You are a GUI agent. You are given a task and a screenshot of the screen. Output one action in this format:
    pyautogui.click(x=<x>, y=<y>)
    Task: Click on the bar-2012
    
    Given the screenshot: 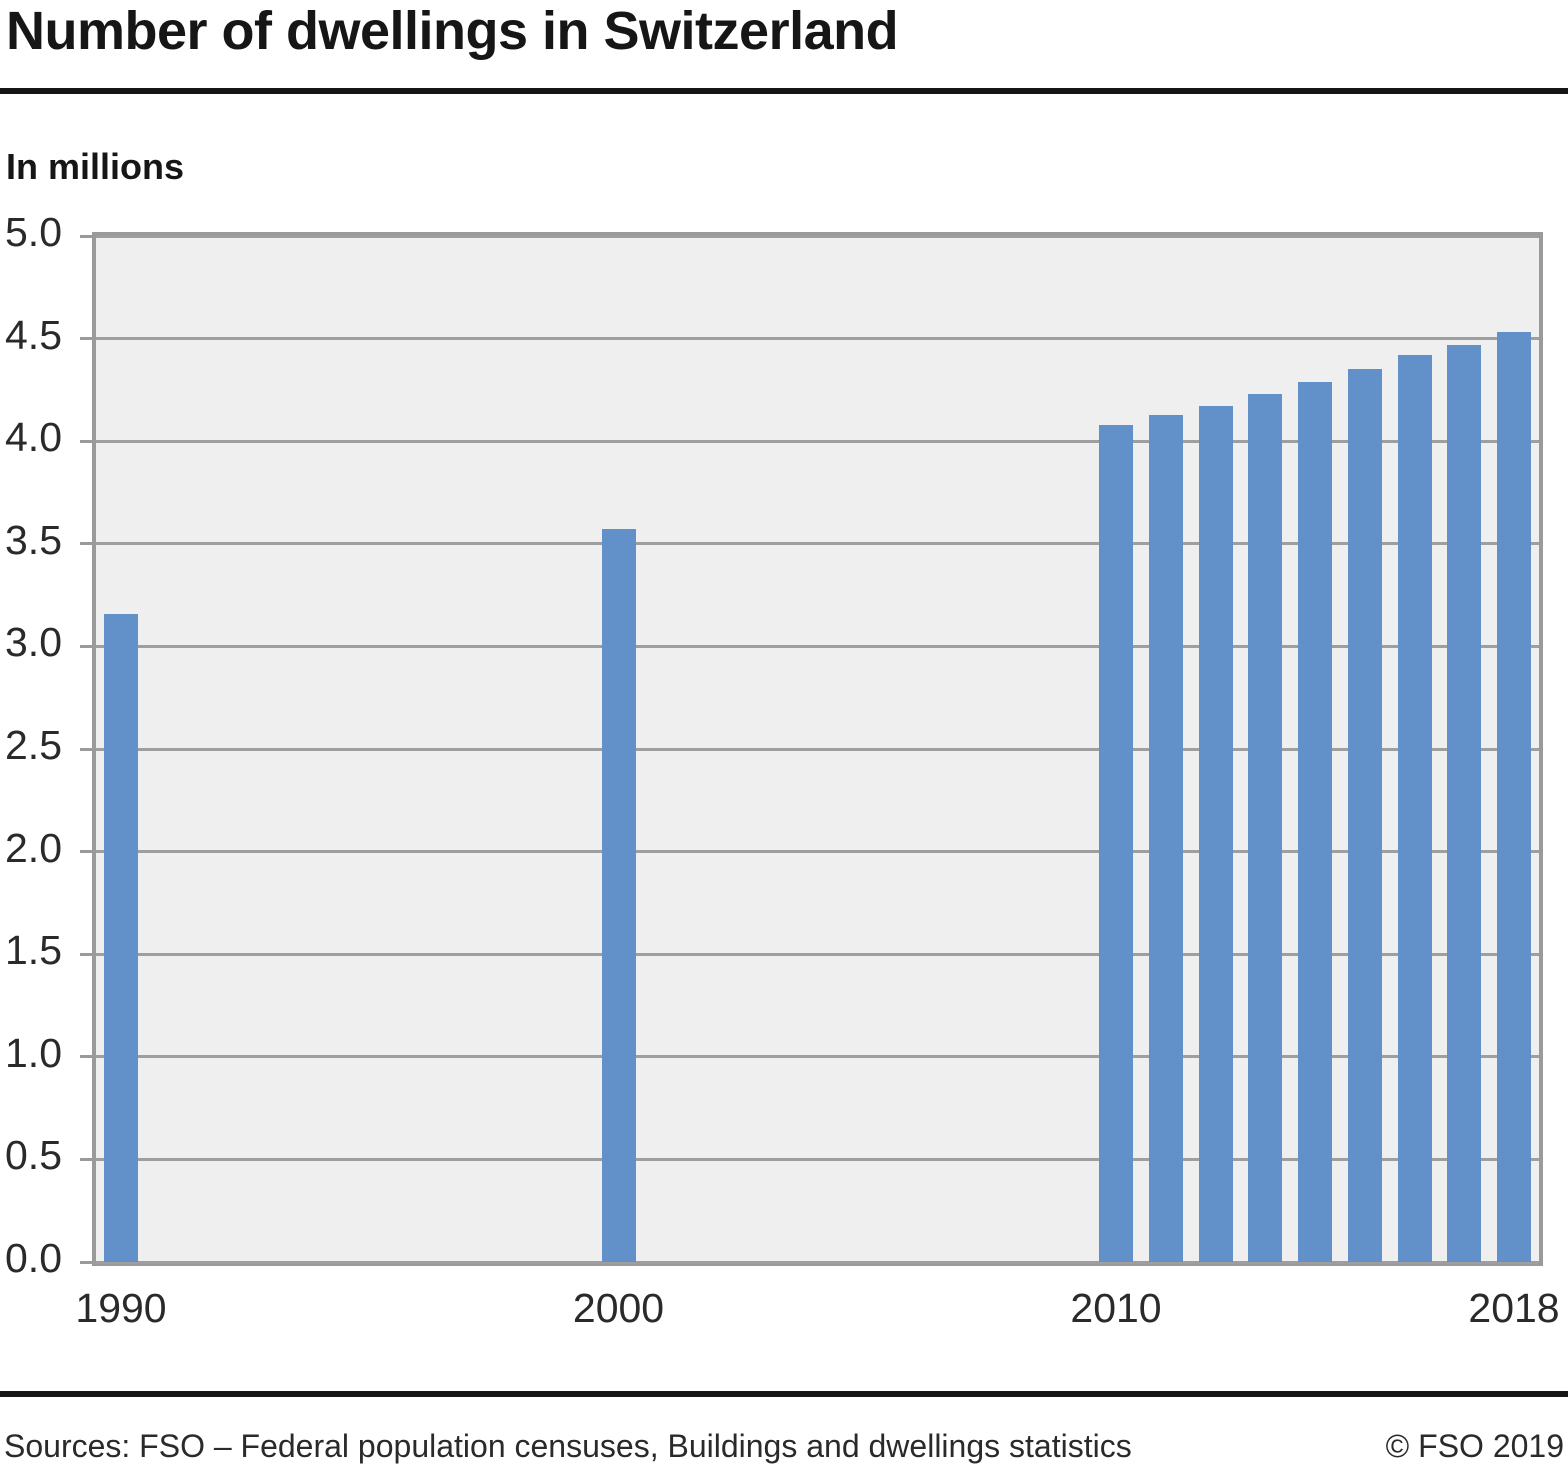 What is the action you would take?
    pyautogui.click(x=1215, y=834)
    